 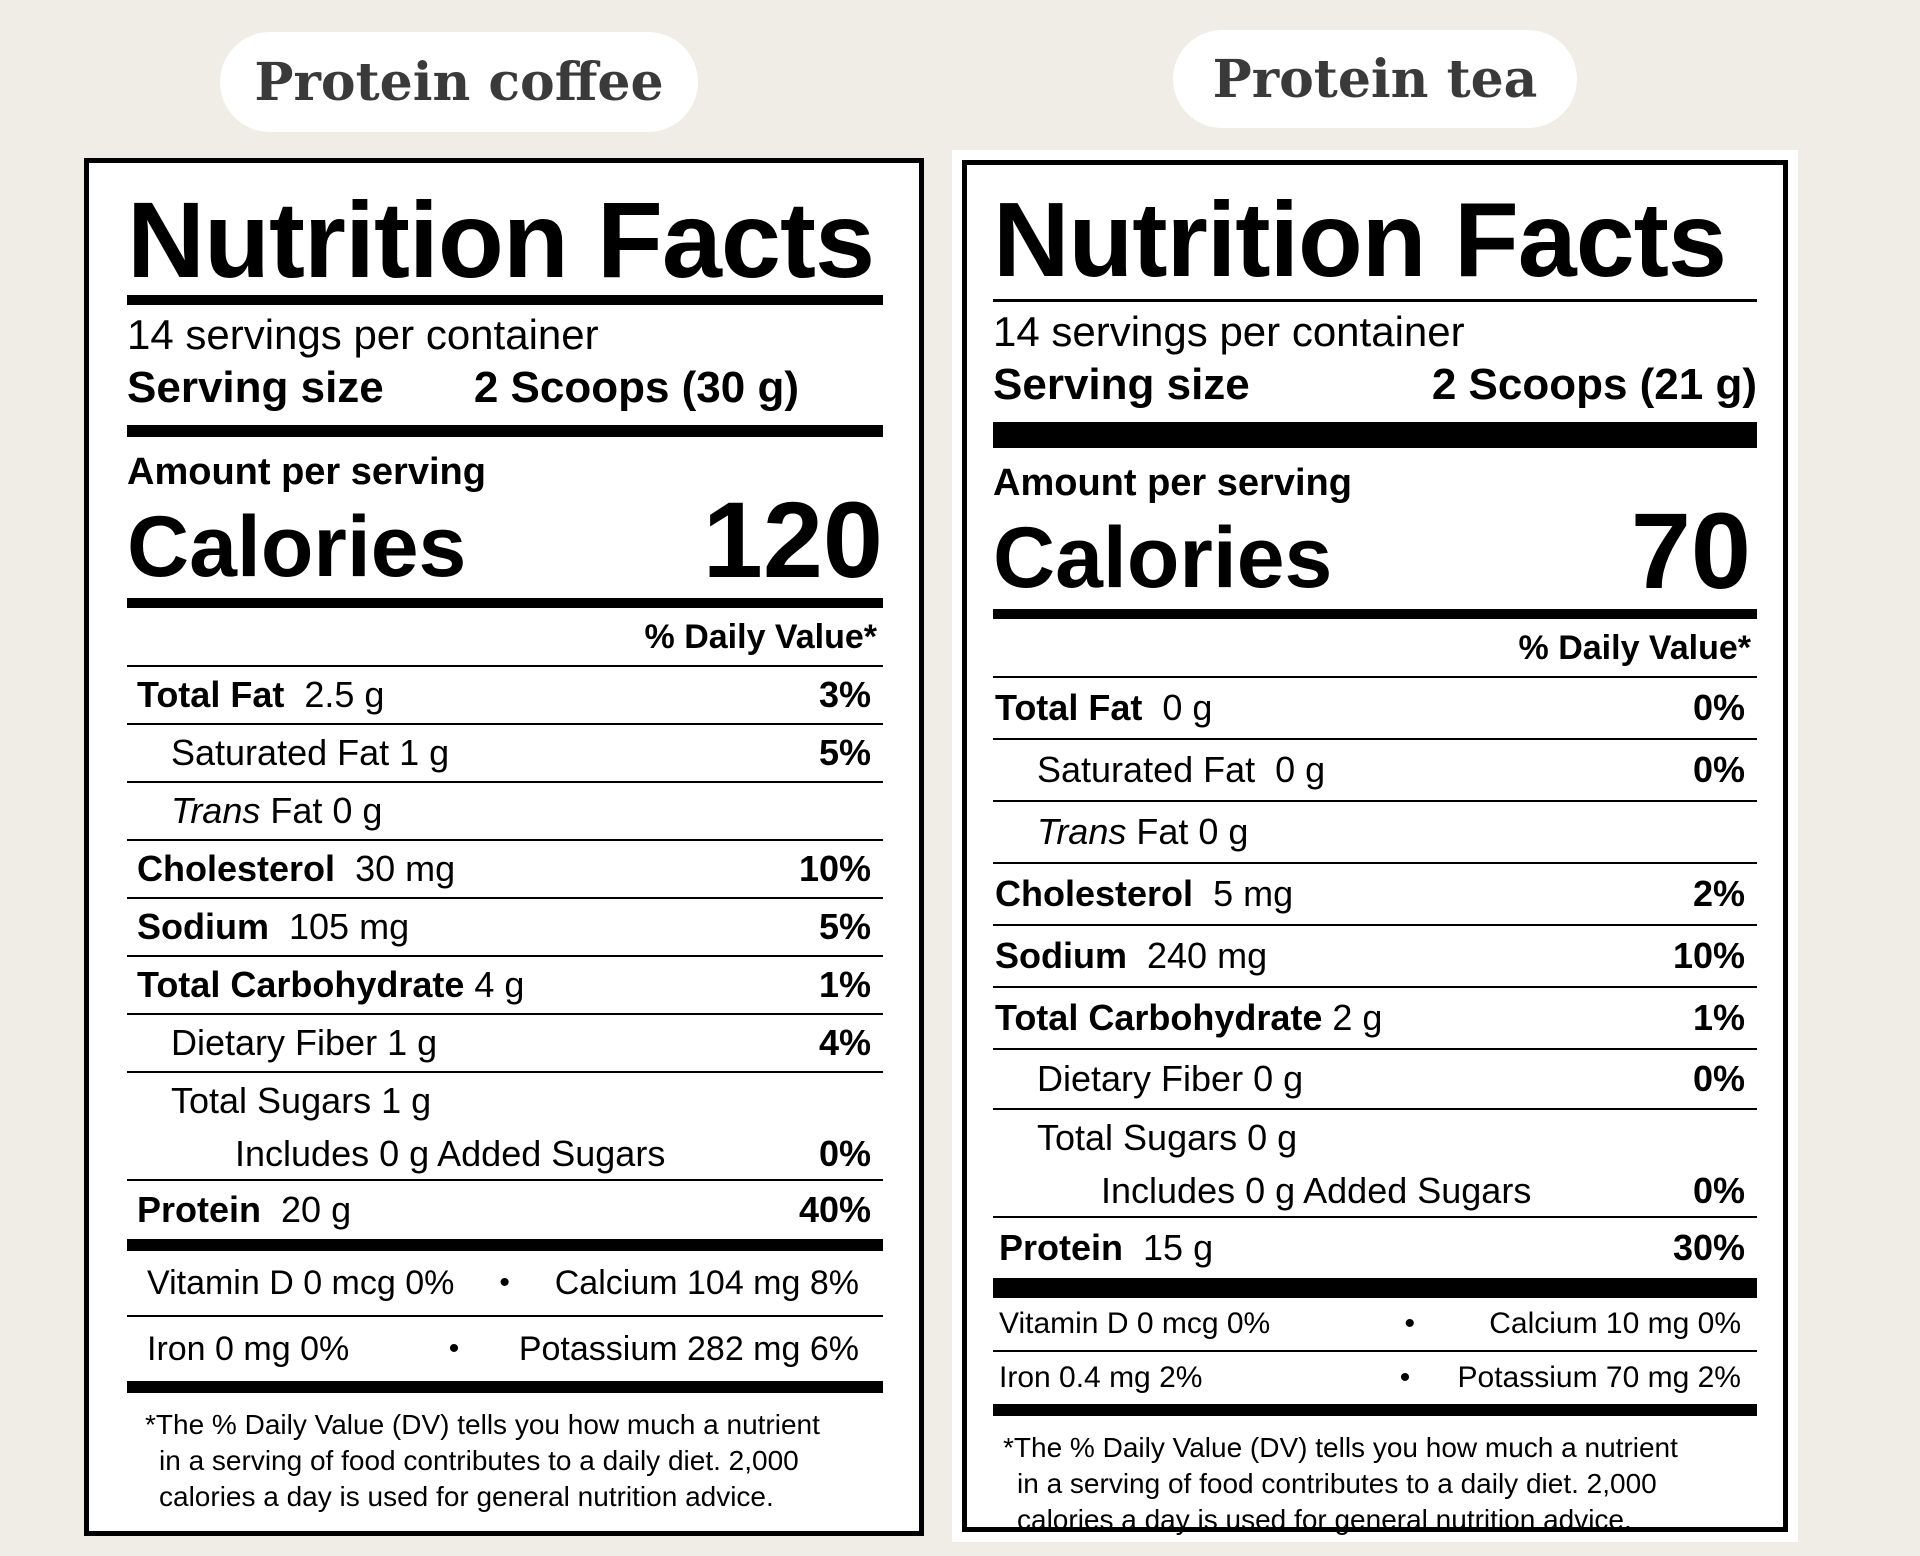 What do you see at coordinates (1316, 1190) in the screenshot?
I see `nutrient-label: Includes 0 g Added Sugars` at bounding box center [1316, 1190].